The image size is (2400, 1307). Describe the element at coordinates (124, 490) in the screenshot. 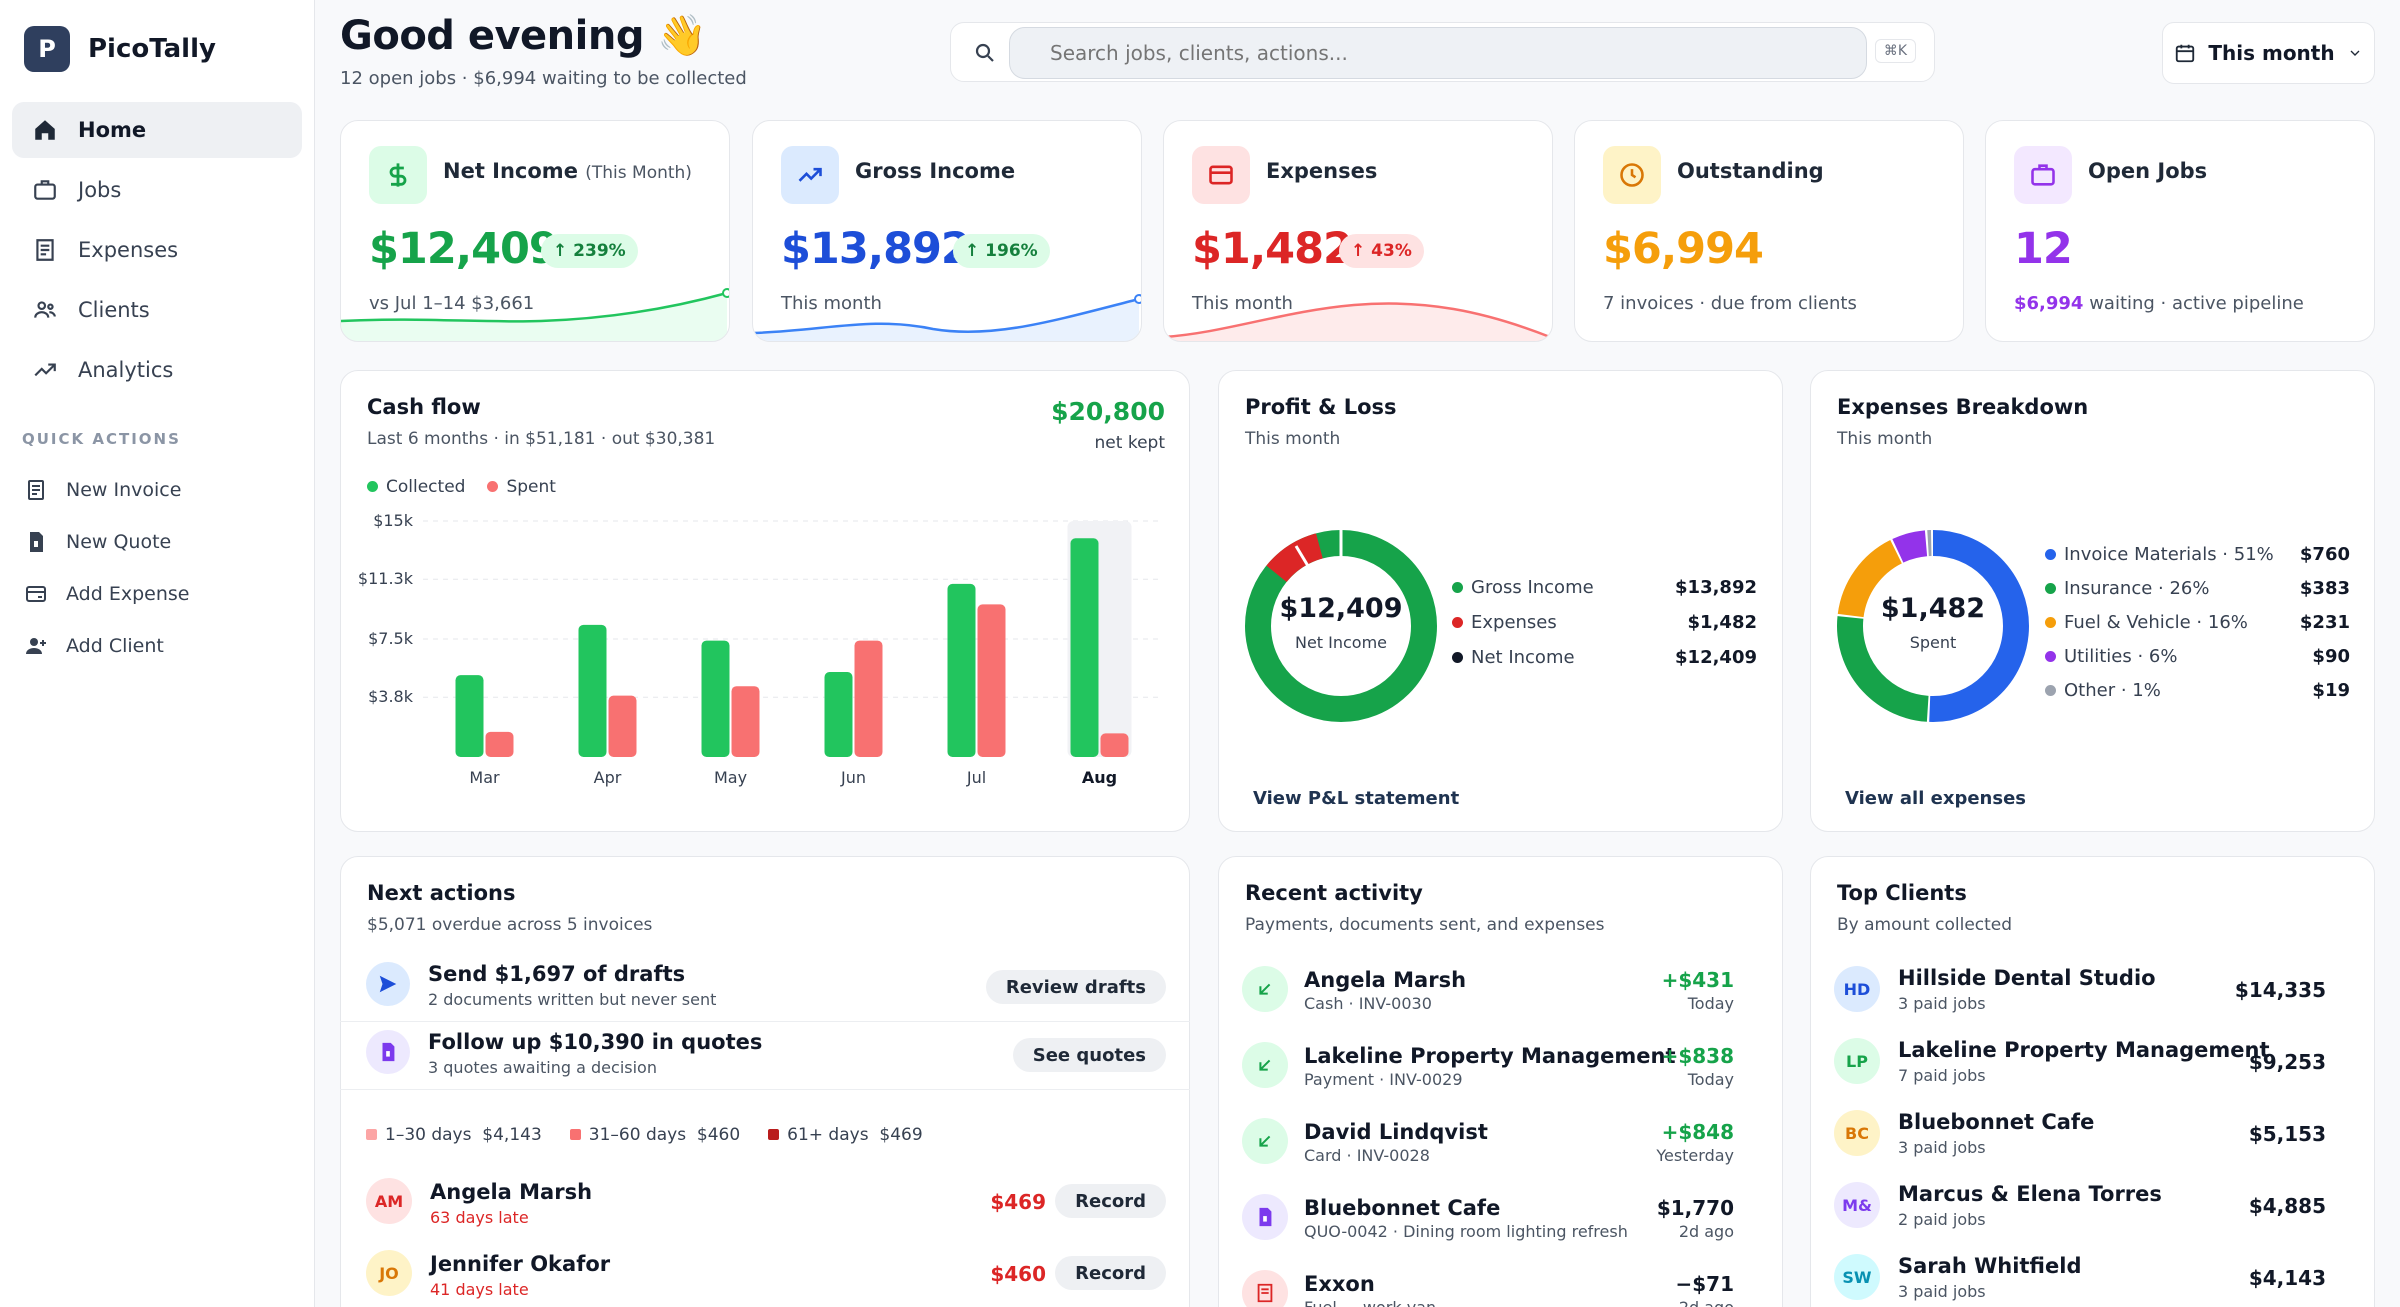

I see `quick-action-label: New Invoice` at that location.